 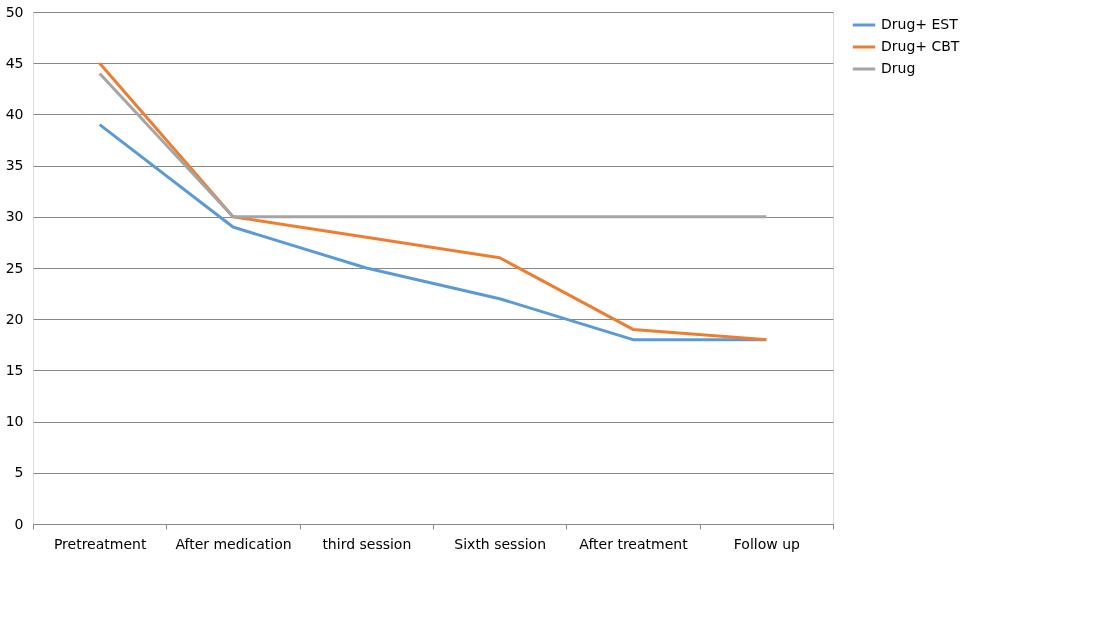 I want to click on legend-label: Drug, so click(x=898, y=68).